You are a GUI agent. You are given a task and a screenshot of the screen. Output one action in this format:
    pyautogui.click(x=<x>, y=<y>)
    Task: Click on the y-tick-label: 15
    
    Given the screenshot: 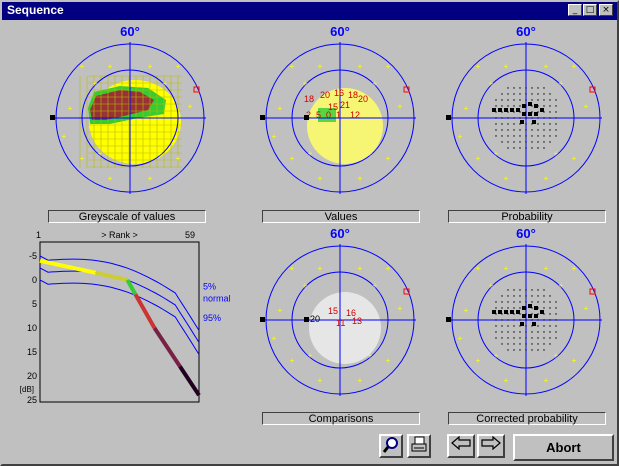 What is the action you would take?
    pyautogui.click(x=32, y=352)
    